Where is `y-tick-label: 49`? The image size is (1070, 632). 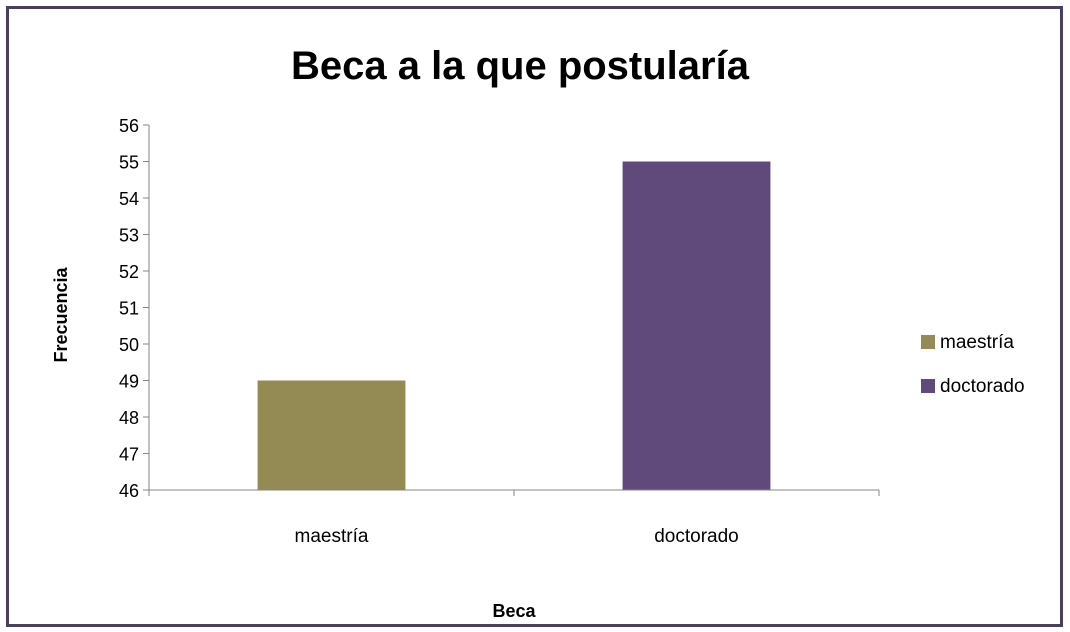 y-tick-label: 49 is located at coordinates (129, 382).